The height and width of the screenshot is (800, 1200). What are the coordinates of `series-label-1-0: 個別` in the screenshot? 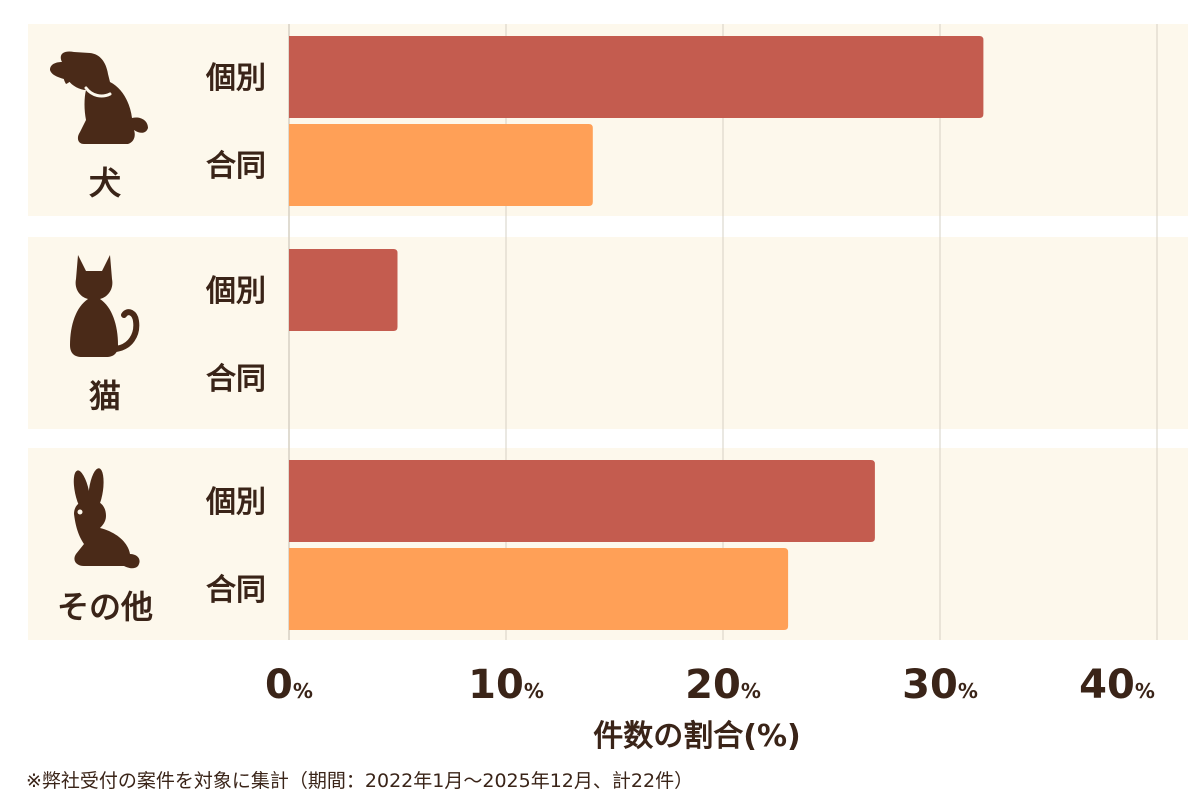 It's located at (235, 291).